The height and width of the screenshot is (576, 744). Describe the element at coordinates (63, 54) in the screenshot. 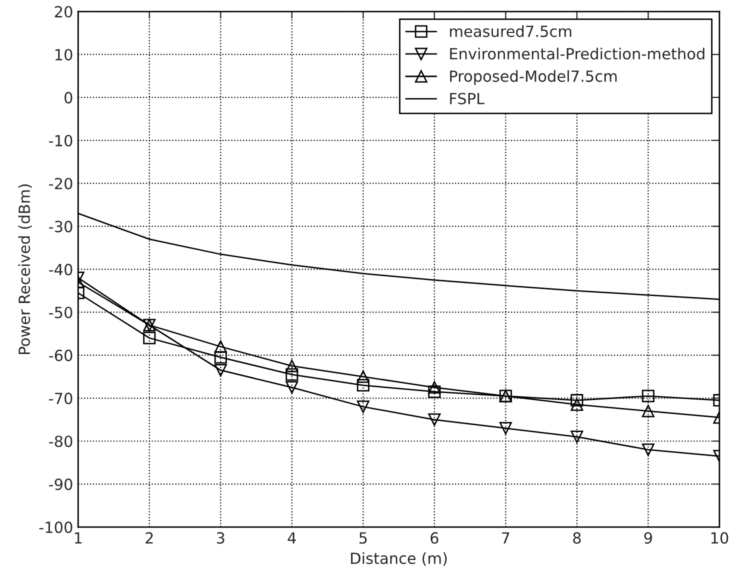

I see `y-tick-label: 10` at that location.